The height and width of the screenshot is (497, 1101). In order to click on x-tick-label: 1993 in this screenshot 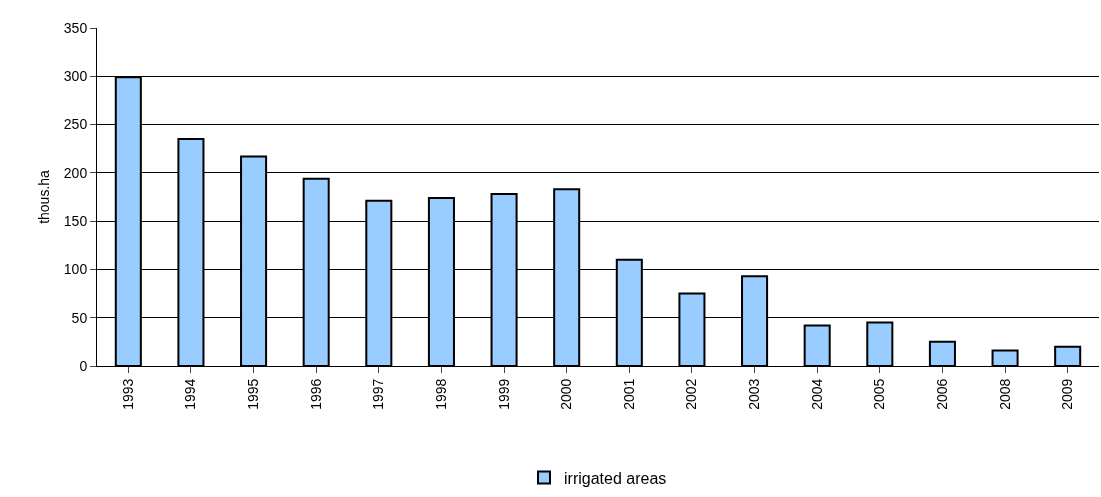, I will do `click(127, 394)`.